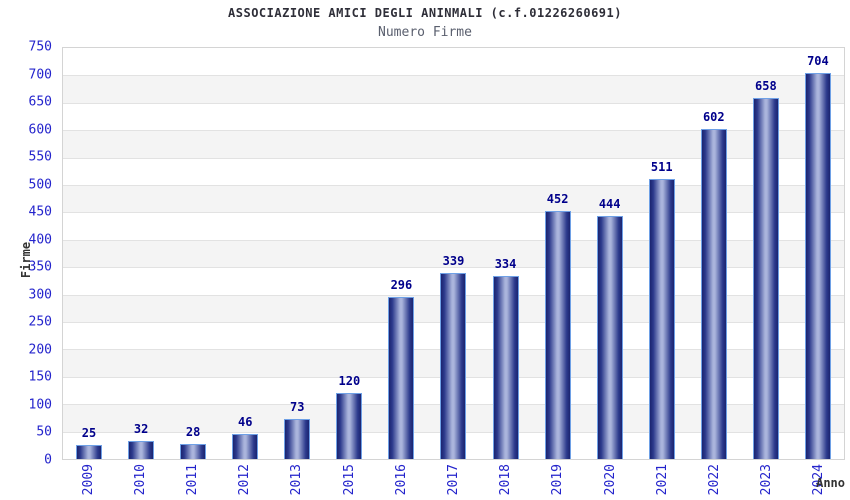  What do you see at coordinates (141, 253) in the screenshot?
I see `bar-slot: 32` at bounding box center [141, 253].